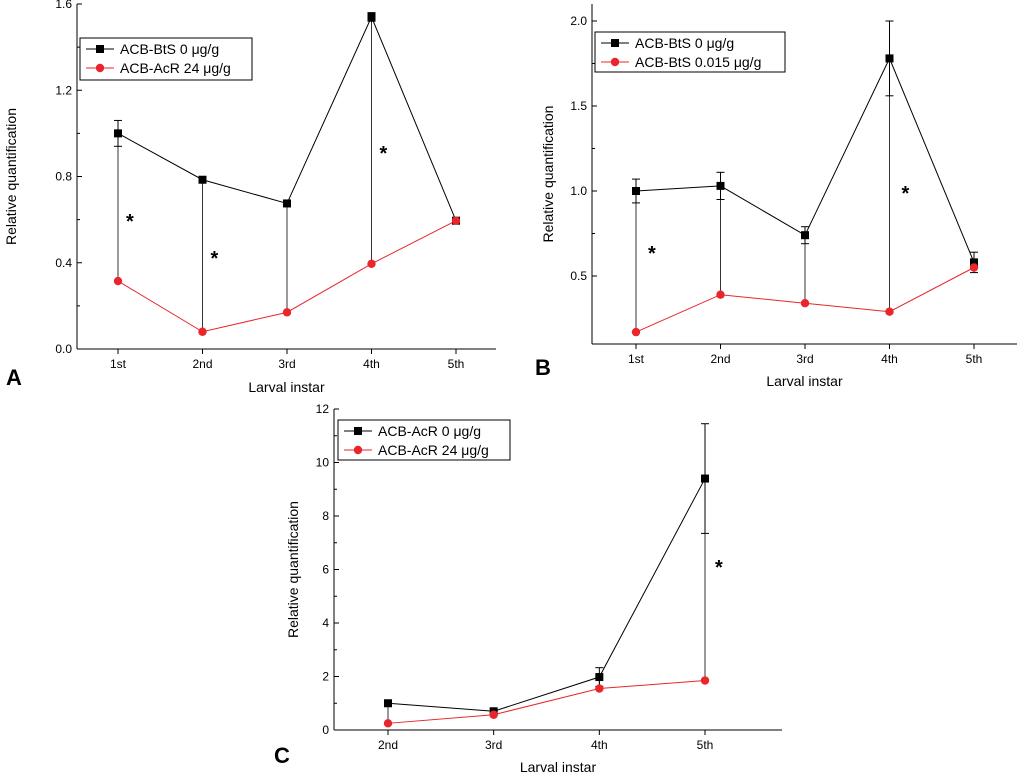 This screenshot has height=782, width=1024. I want to click on y-tick-label: 6, so click(325, 570).